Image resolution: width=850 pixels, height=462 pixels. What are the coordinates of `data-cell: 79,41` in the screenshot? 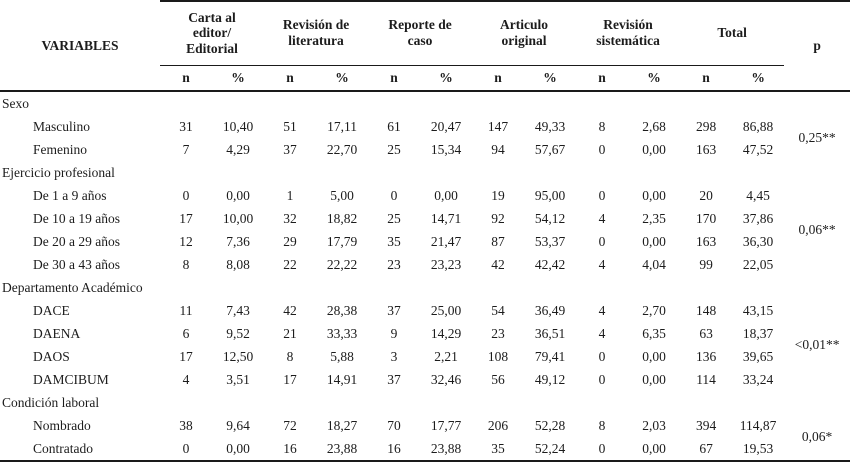 It's located at (550, 356).